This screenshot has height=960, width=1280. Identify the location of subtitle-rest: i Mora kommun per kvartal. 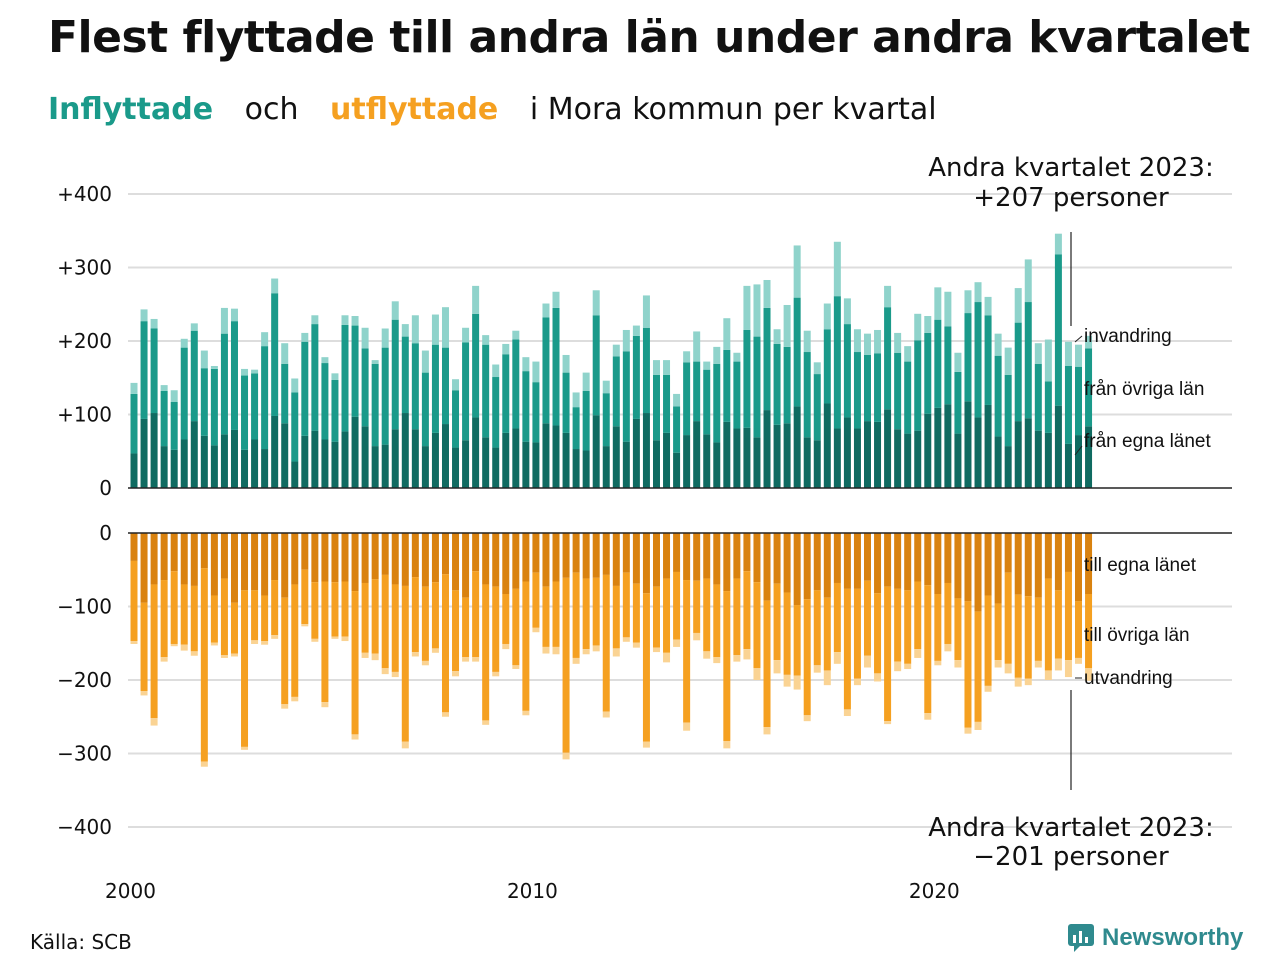
(733, 109).